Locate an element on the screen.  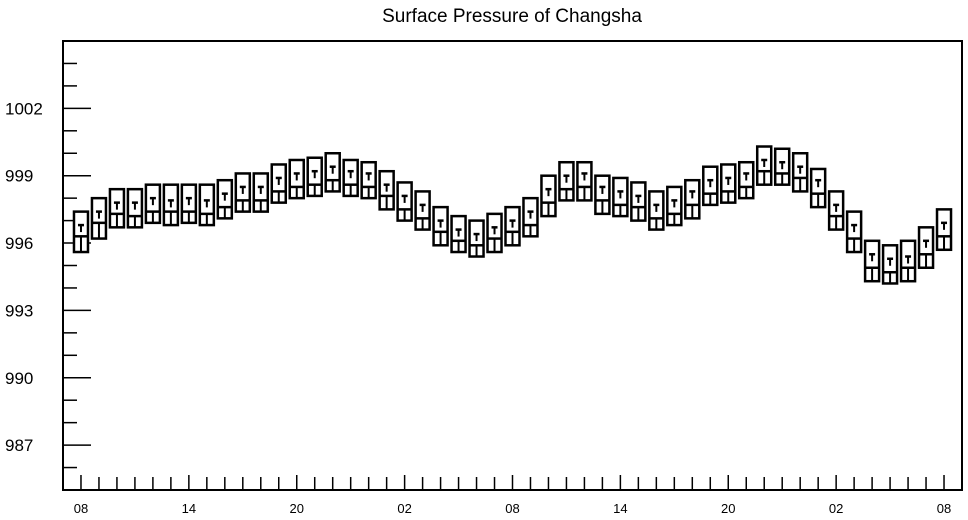
box-body is located at coordinates (692, 199).